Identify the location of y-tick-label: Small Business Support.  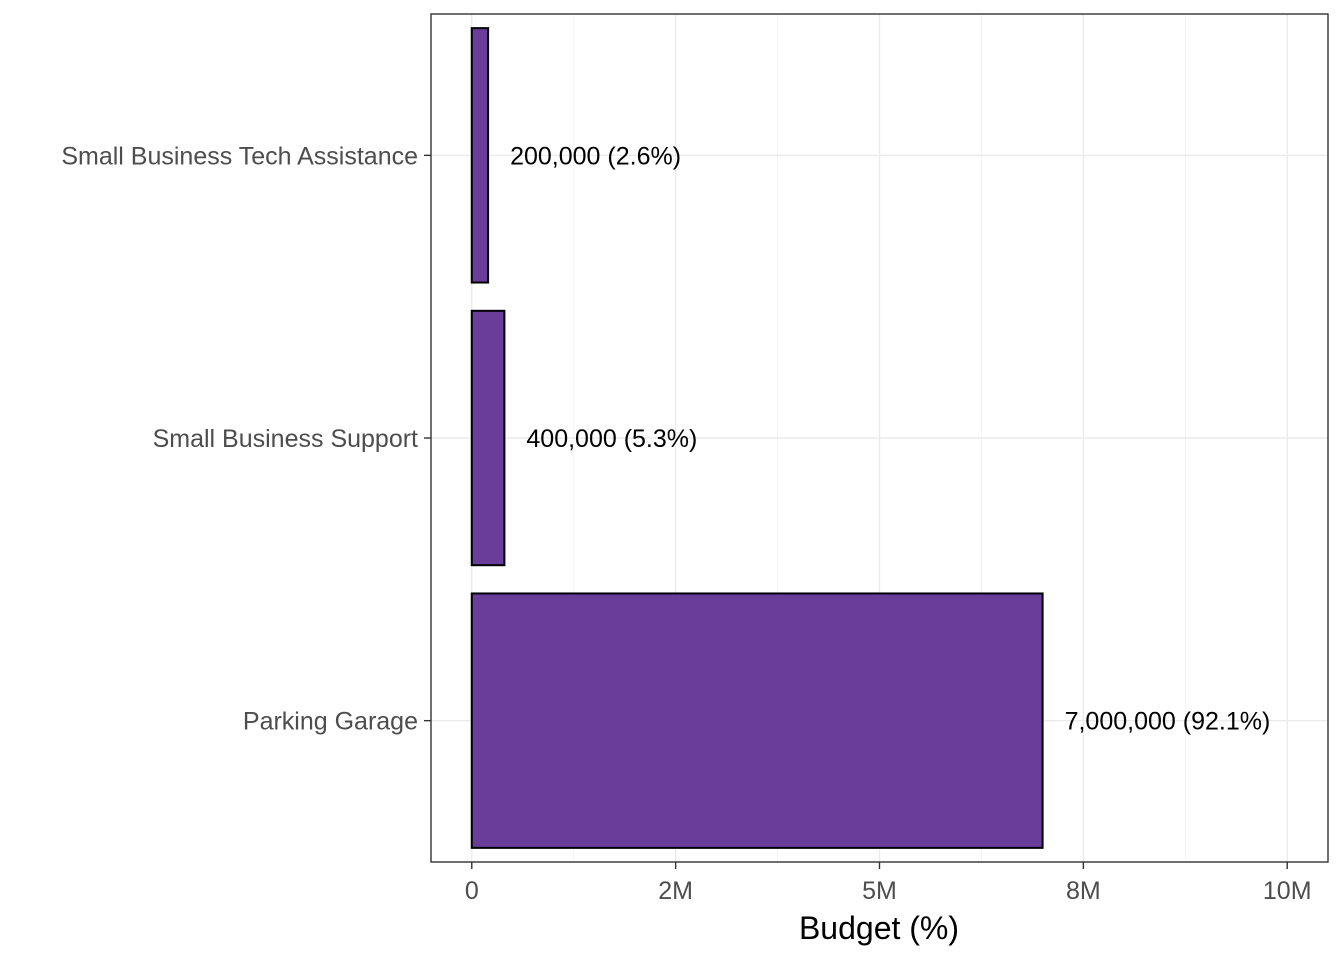
(285, 439).